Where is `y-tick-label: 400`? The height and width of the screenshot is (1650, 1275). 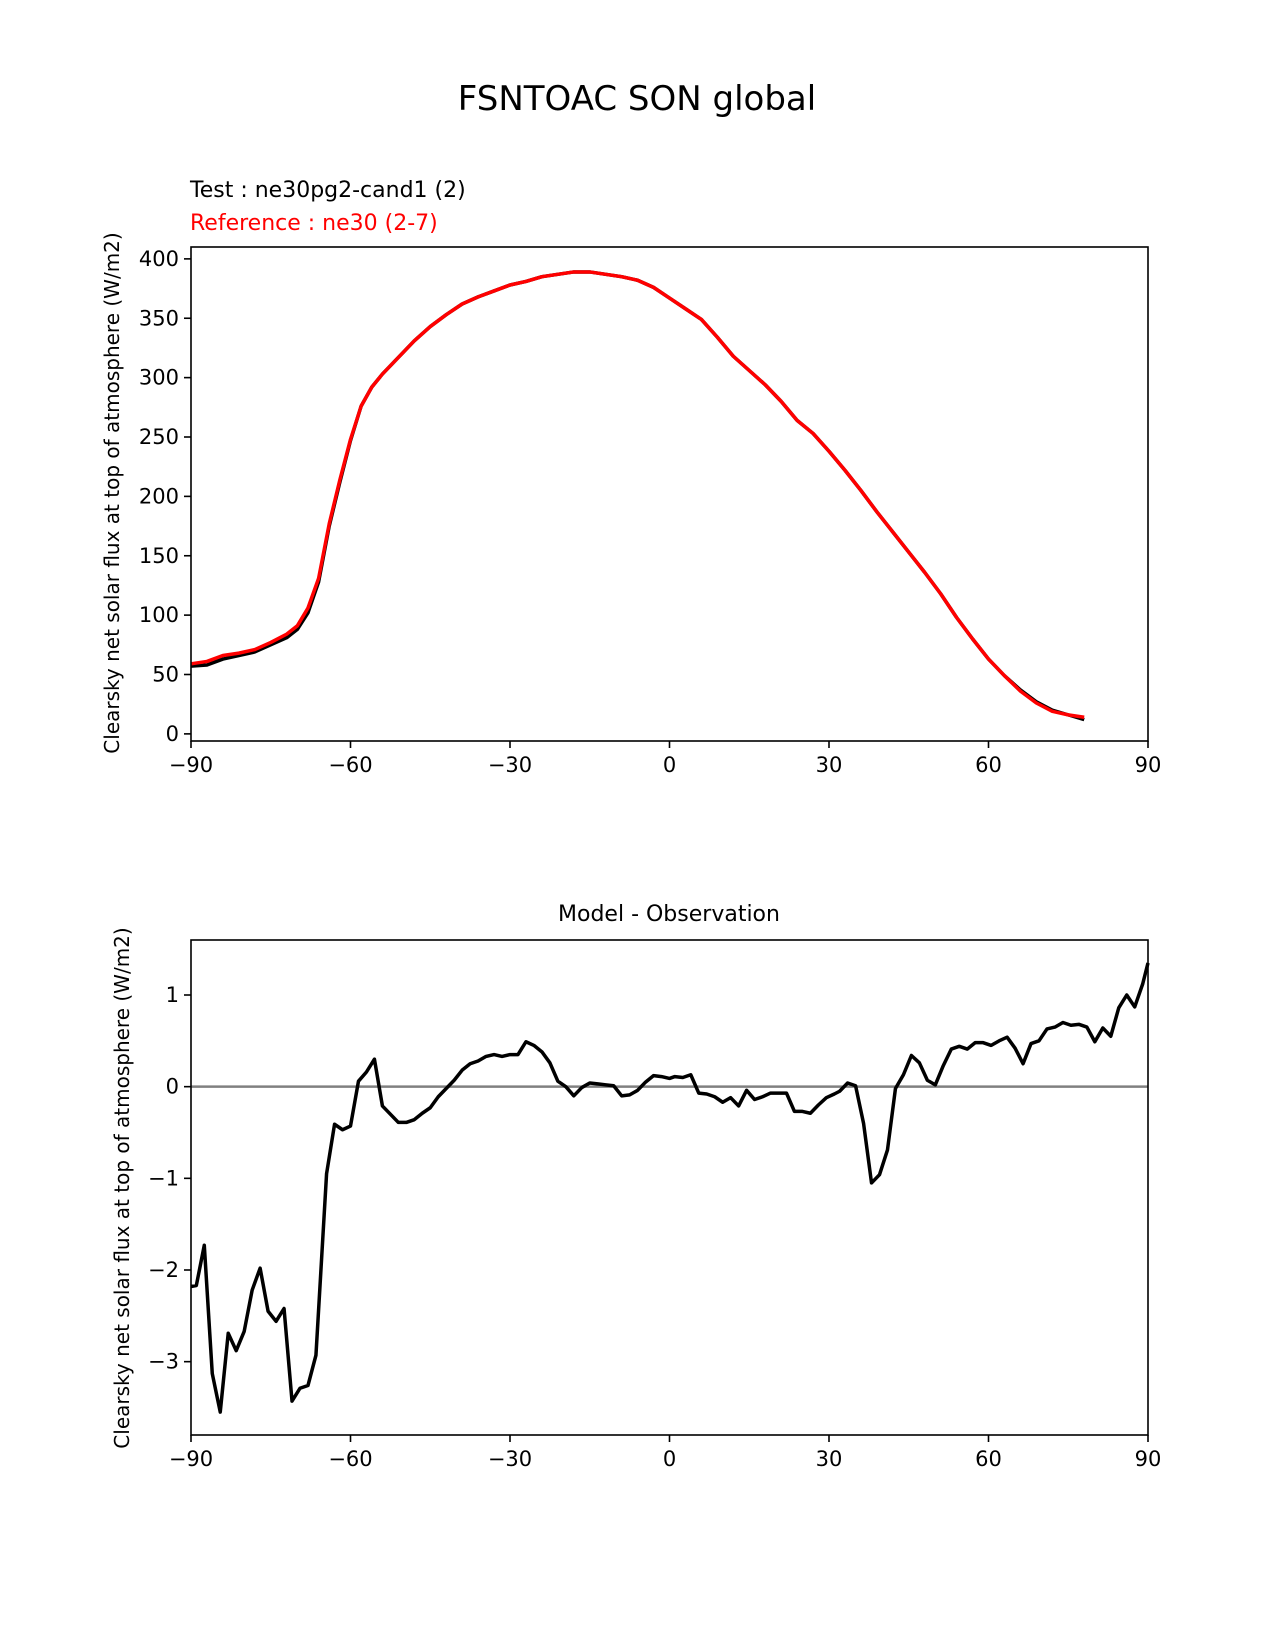
y-tick-label: 400 is located at coordinates (159, 259).